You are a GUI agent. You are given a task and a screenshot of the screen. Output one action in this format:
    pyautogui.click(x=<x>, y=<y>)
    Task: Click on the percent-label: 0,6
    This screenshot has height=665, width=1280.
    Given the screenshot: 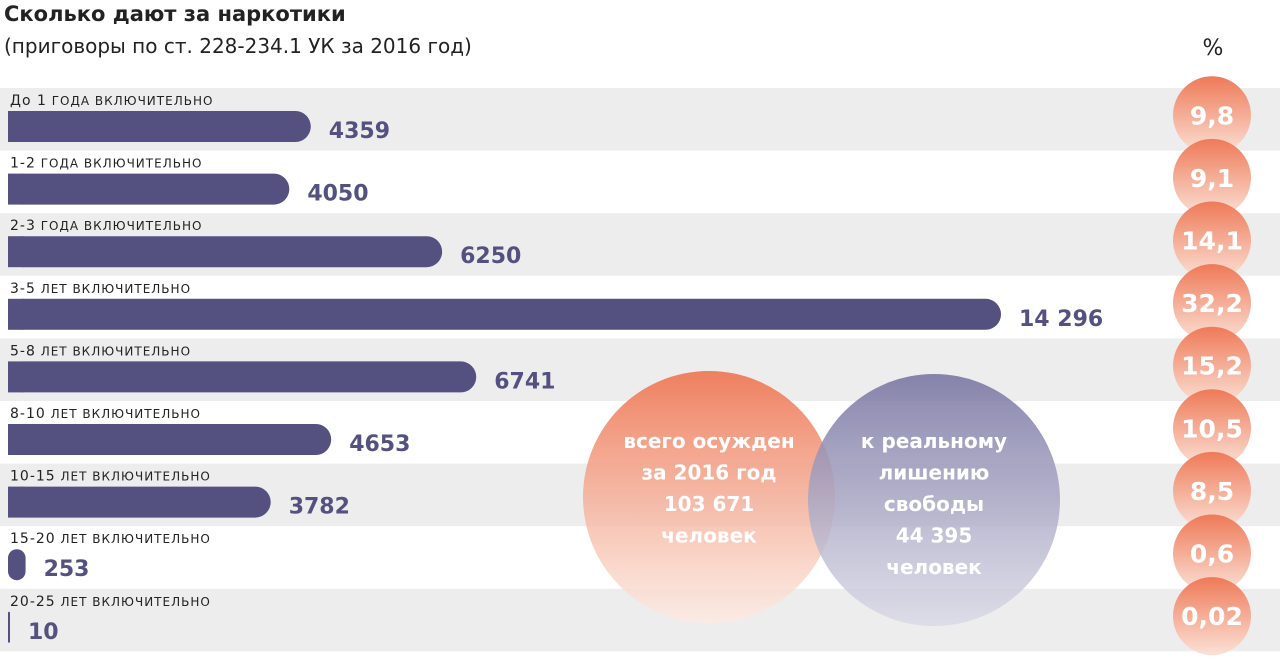 What is the action you would take?
    pyautogui.click(x=1212, y=554)
    